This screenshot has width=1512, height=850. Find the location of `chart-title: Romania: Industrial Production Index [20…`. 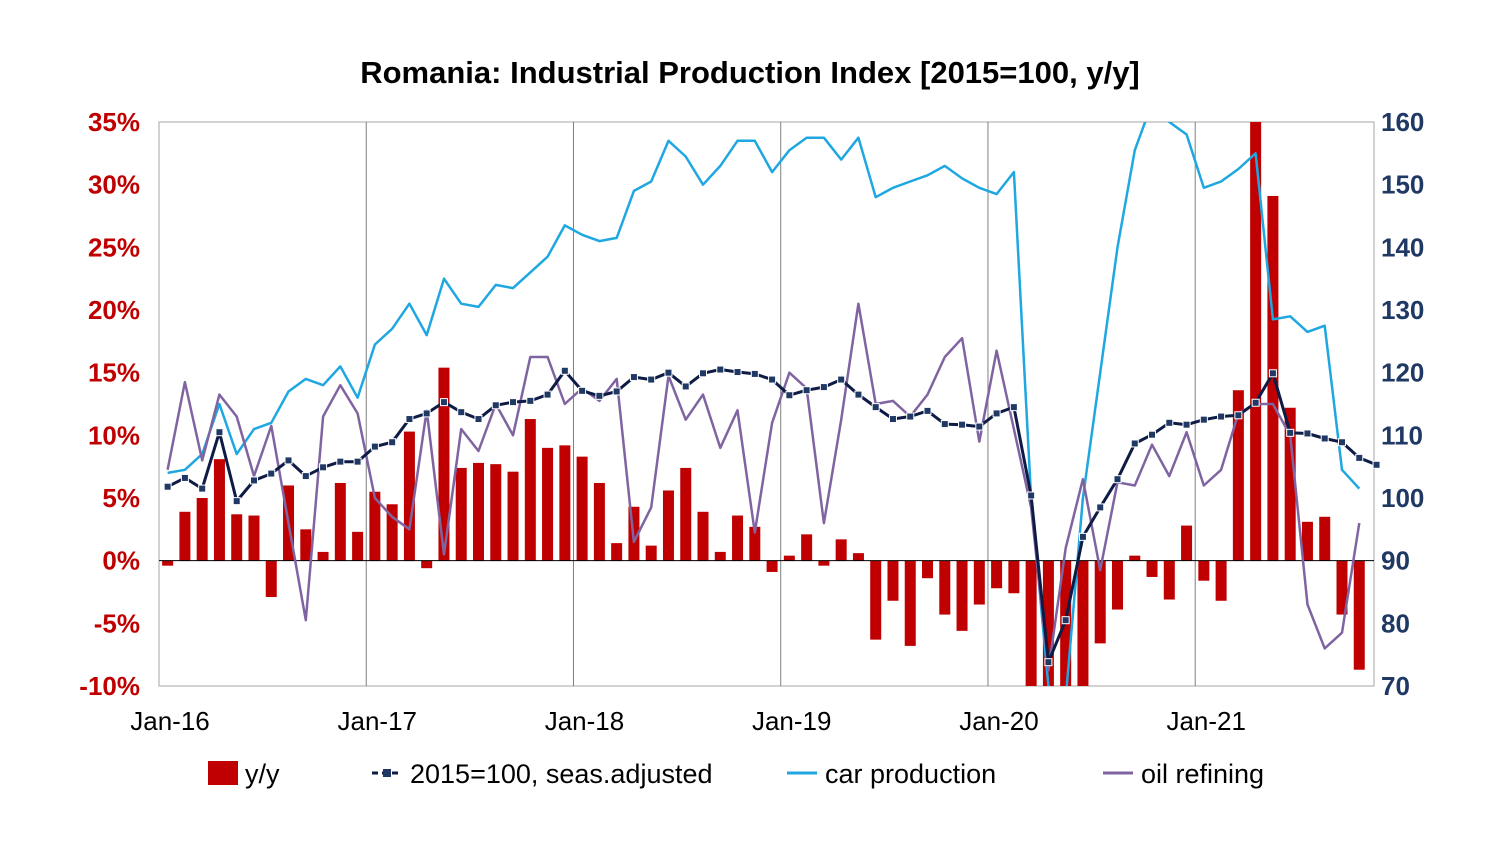

chart-title: Romania: Industrial Production Index [20… is located at coordinates (750, 72).